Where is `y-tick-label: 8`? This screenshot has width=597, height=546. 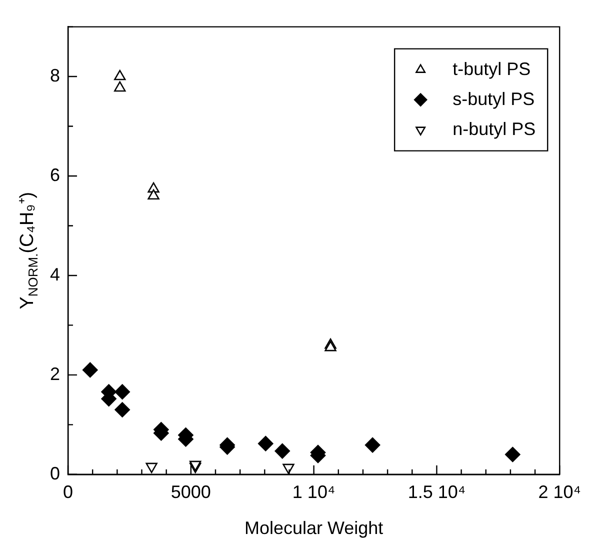
y-tick-label: 8 is located at coordinates (55, 76).